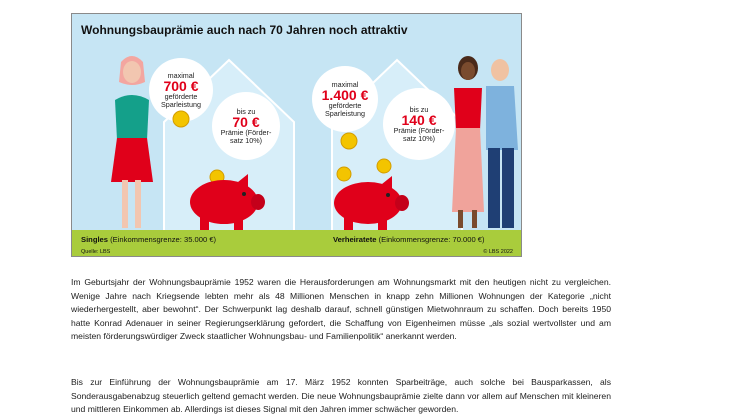 Image resolution: width=746 pixels, height=419 pixels. Describe the element at coordinates (132, 142) in the screenshot. I see `woman-icon` at that location.